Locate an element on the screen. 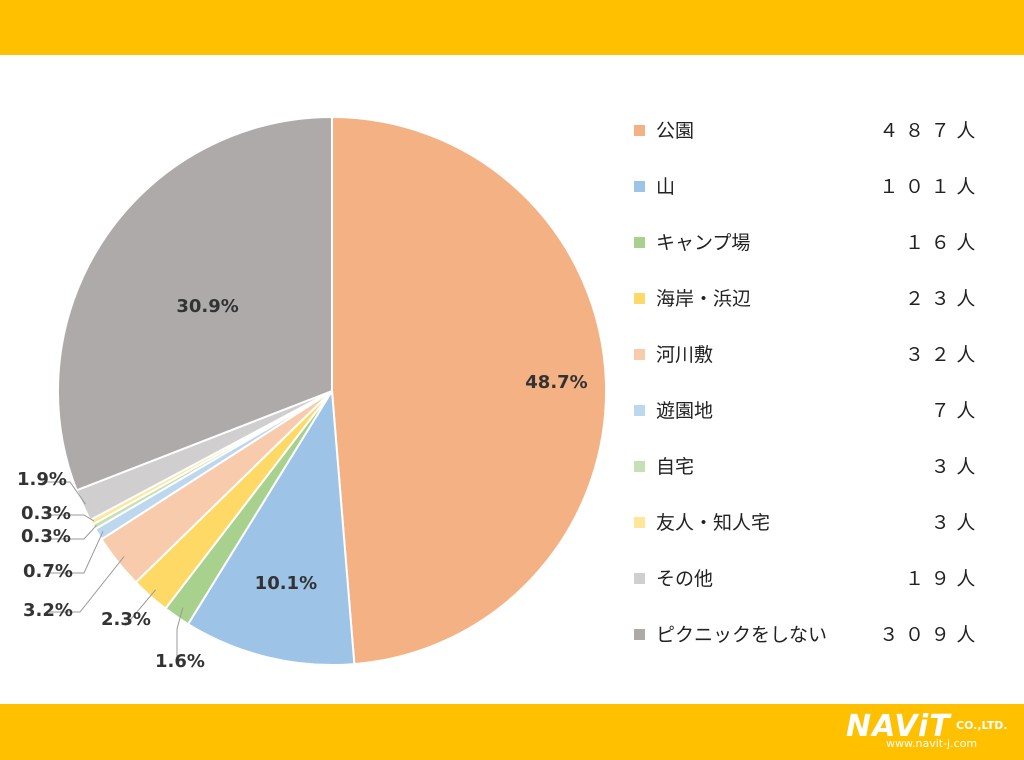  legend-count: ２３人 is located at coordinates (943, 299).